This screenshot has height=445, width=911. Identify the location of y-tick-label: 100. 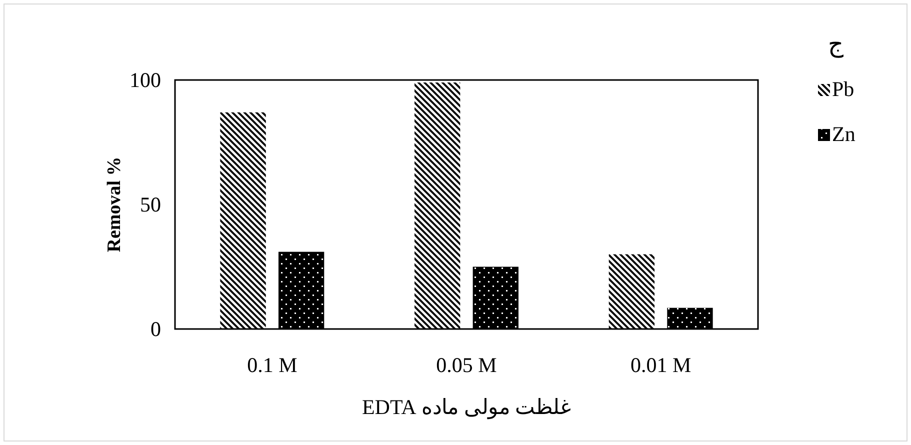
(145, 80).